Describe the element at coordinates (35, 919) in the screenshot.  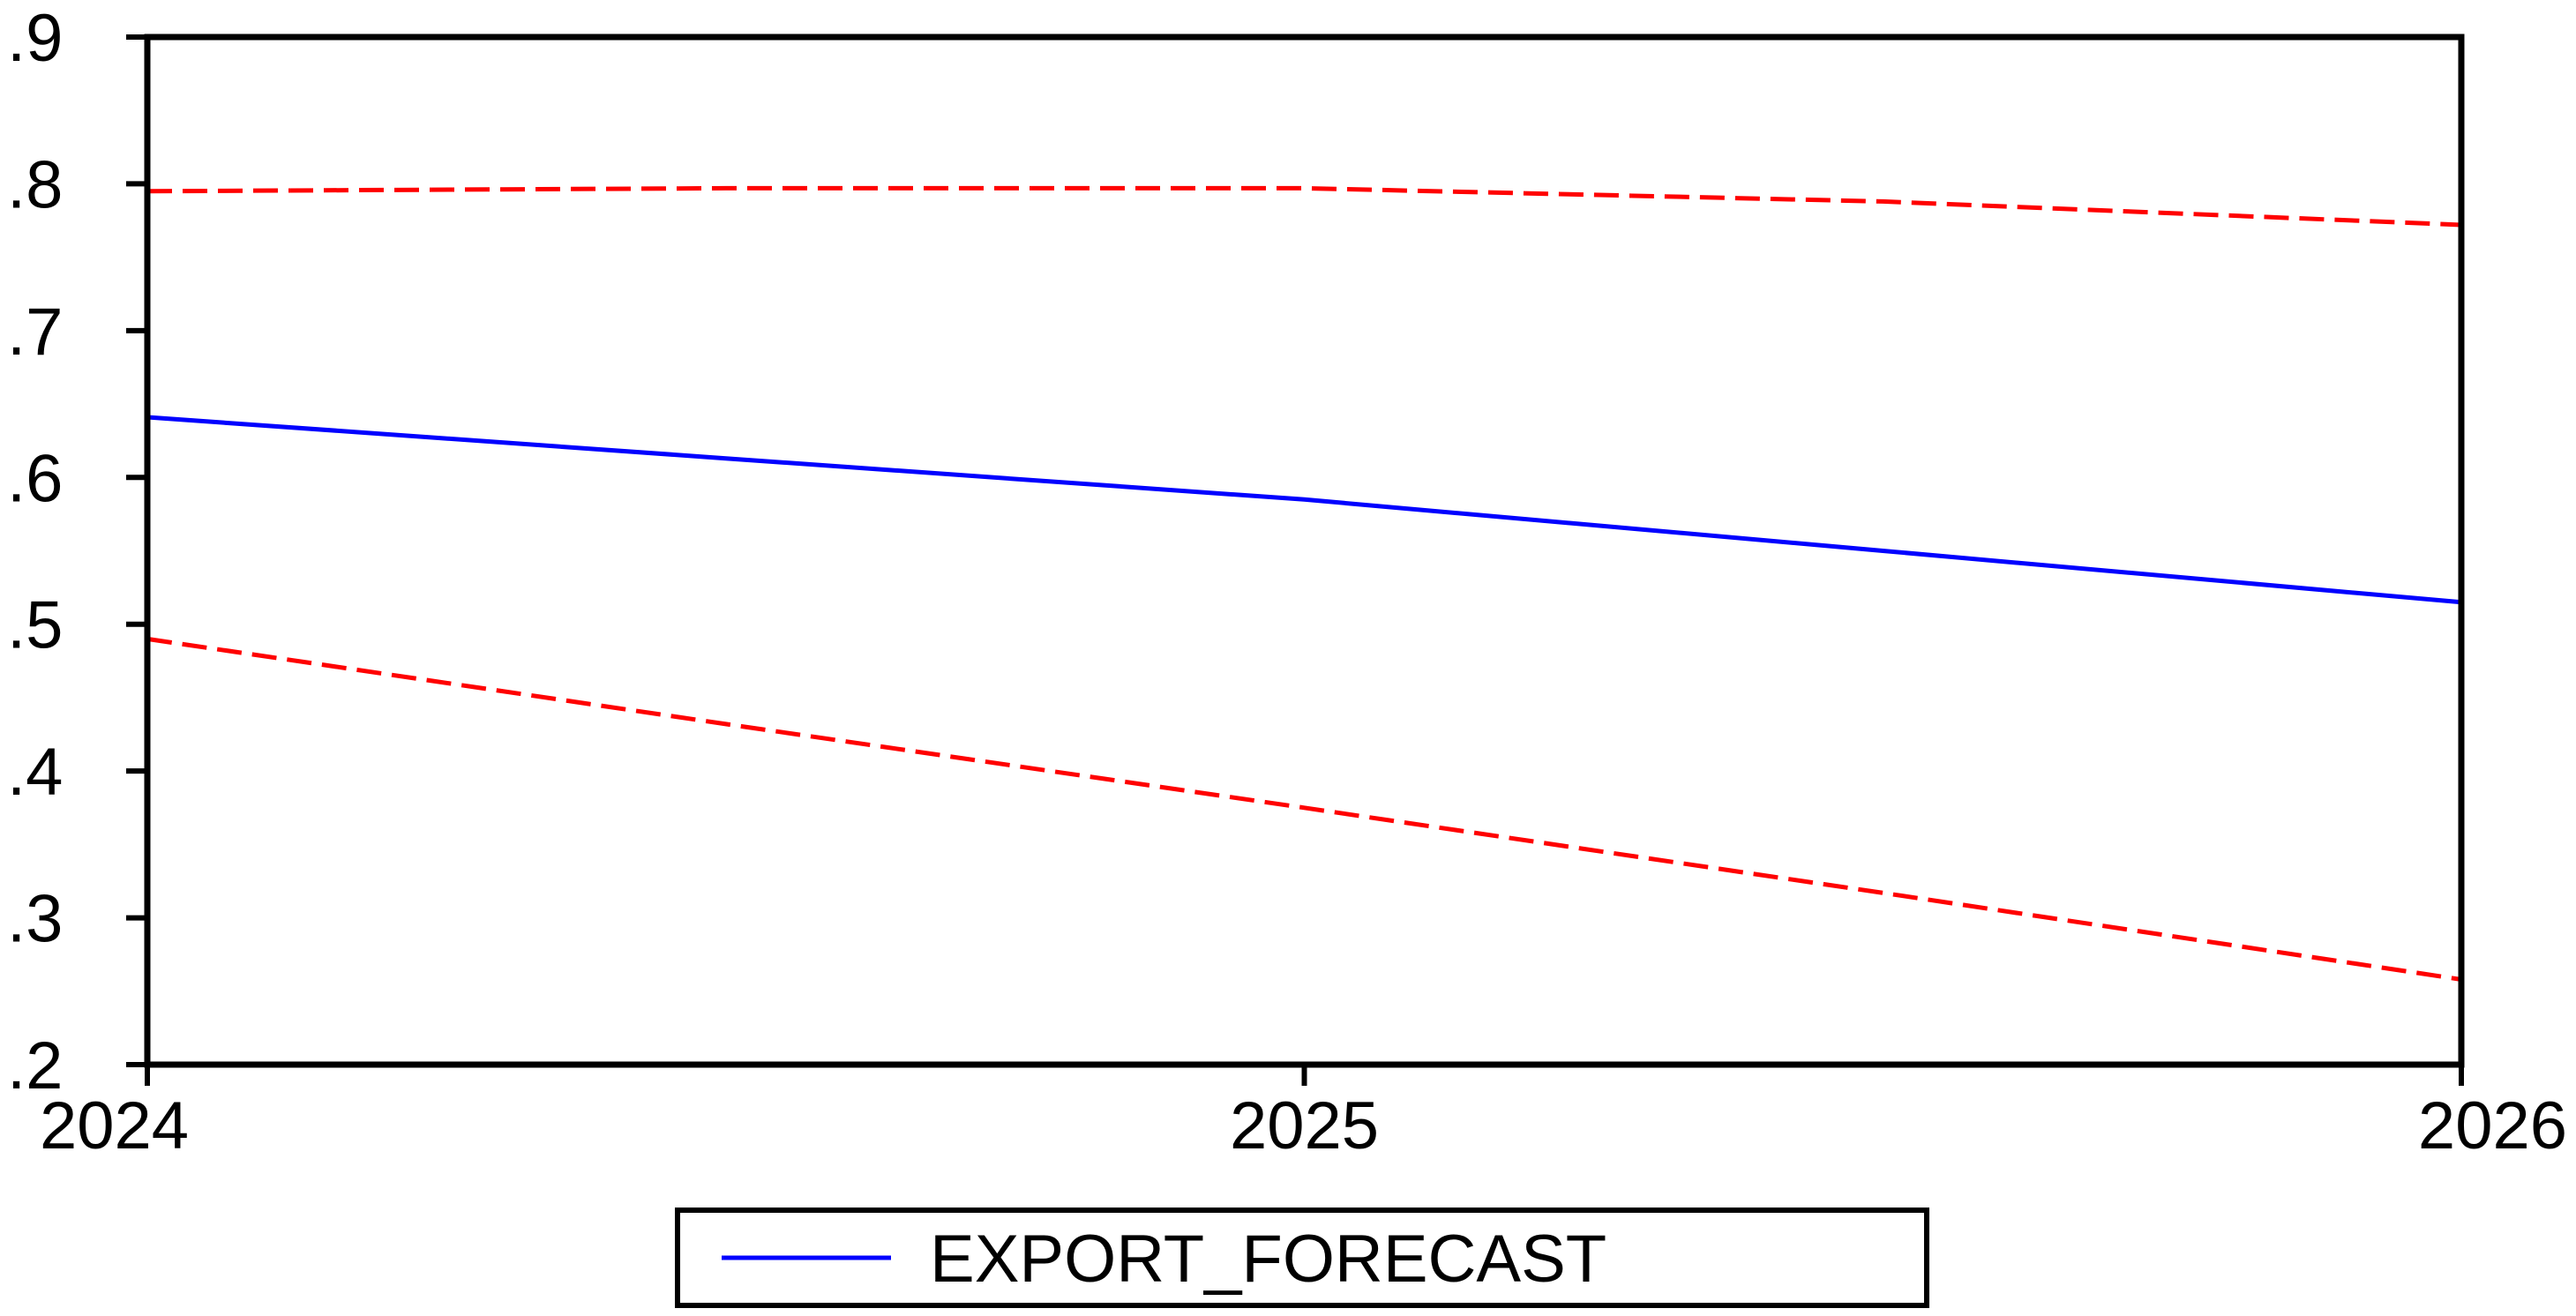
I see `y-tick-label: .3` at that location.